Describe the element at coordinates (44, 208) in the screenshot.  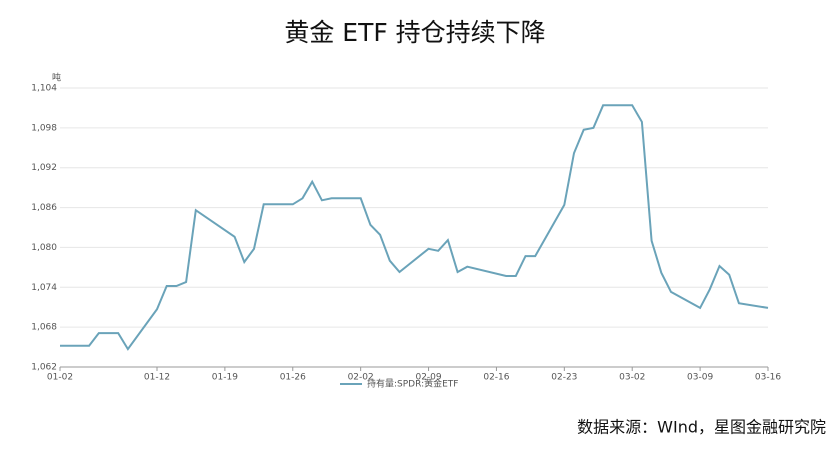
I see `y-tick-label: 1,086` at that location.